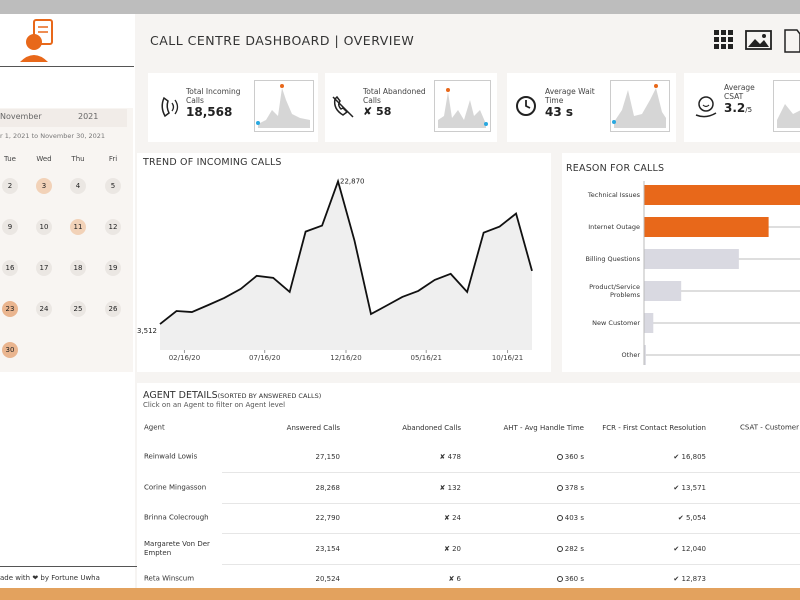 The height and width of the screenshot is (600, 800). I want to click on calendar-day: 30, so click(10, 350).